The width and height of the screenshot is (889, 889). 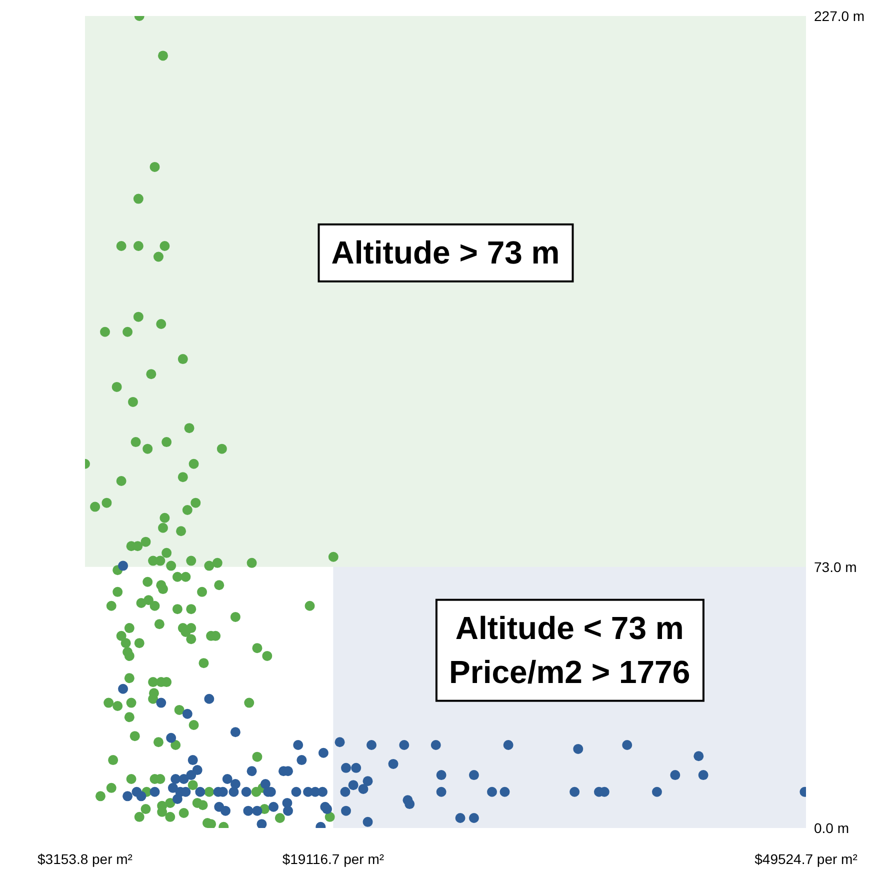 I want to click on x-tick-label: $19116.7 per m², so click(x=333, y=858).